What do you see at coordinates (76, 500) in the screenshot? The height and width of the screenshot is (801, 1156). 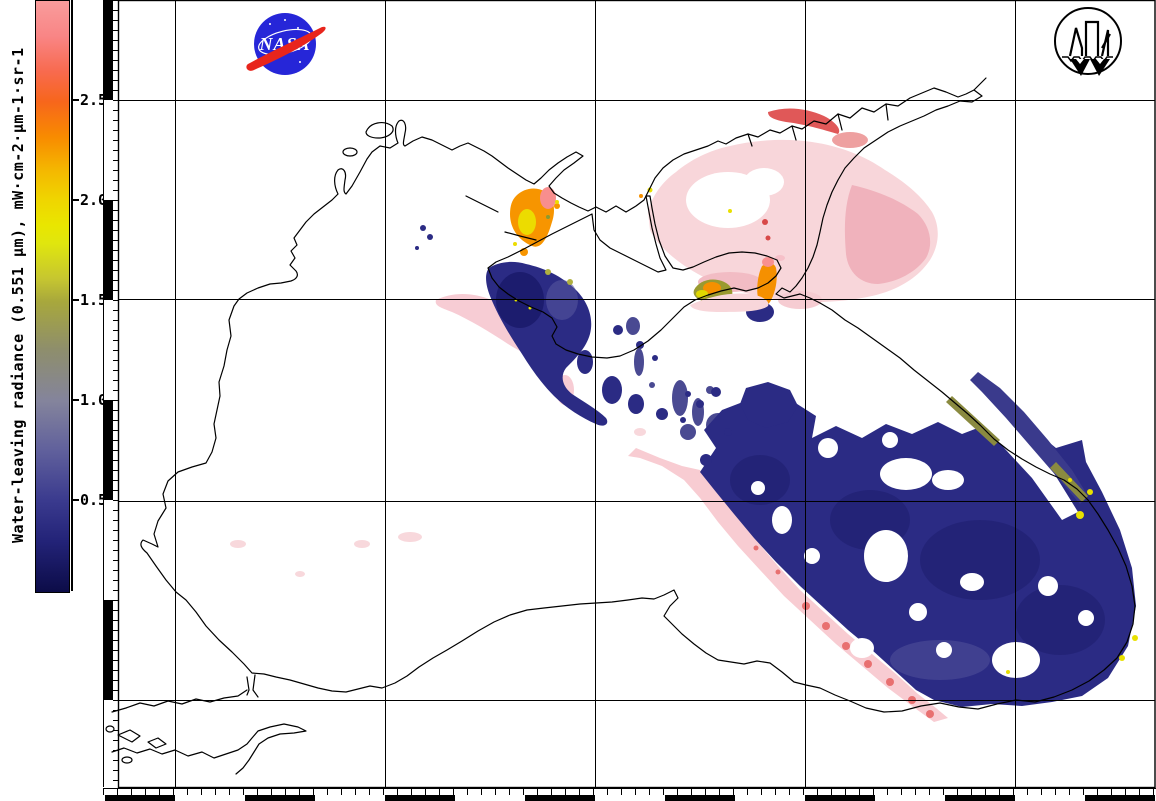 I see `colorbar-tick-0.5` at bounding box center [76, 500].